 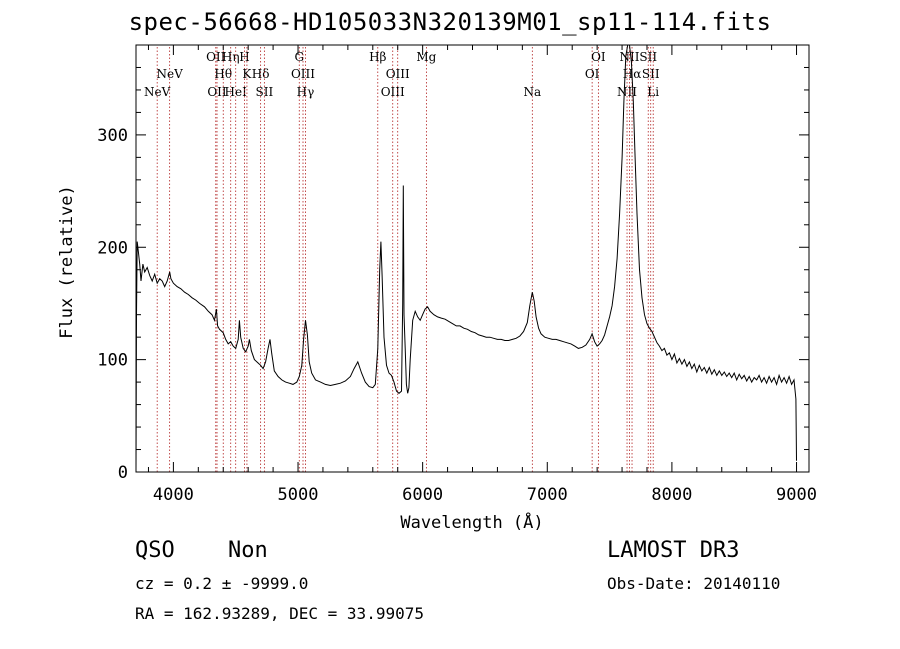 What do you see at coordinates (422, 495) in the screenshot?
I see `x-tick-label: 6000` at bounding box center [422, 495].